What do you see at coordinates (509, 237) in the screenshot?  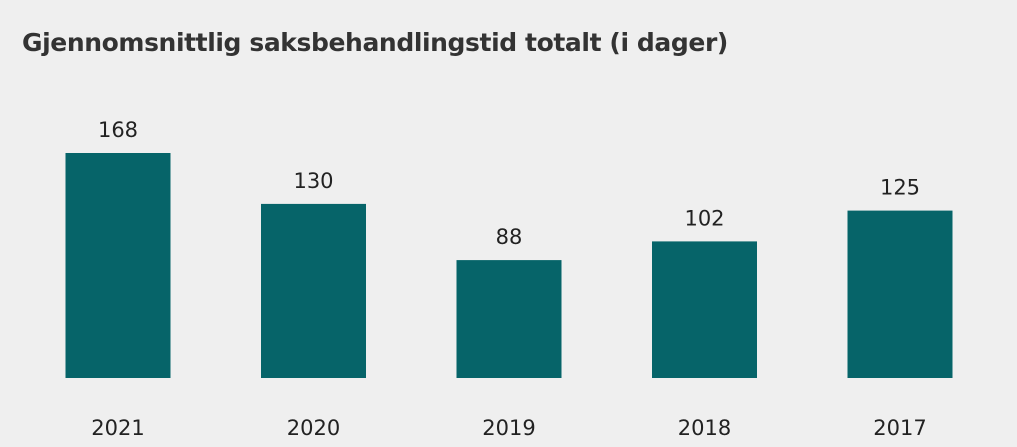 I see `value-label-2019: 88` at bounding box center [509, 237].